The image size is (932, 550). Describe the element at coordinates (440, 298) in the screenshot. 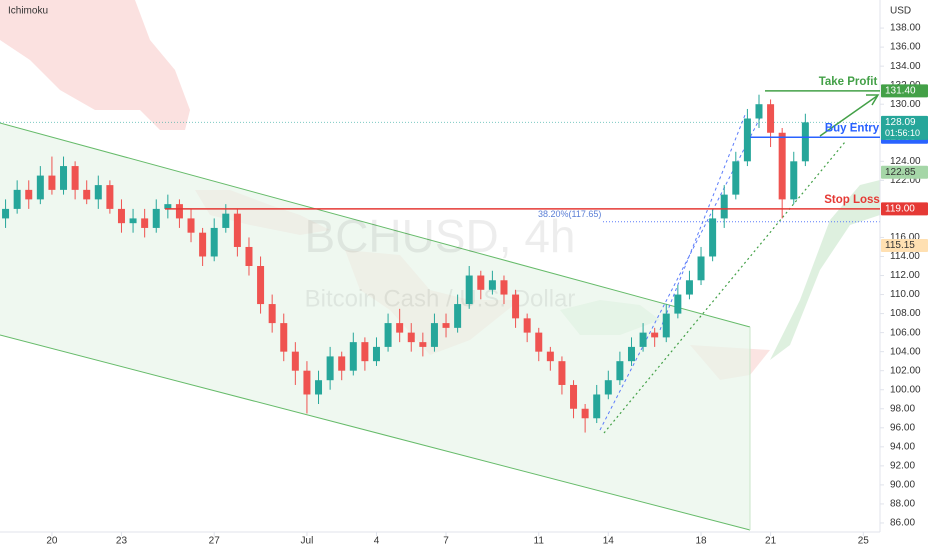

I see `watermark-name: Bitcoin Cash / U.S. Dollar` at that location.